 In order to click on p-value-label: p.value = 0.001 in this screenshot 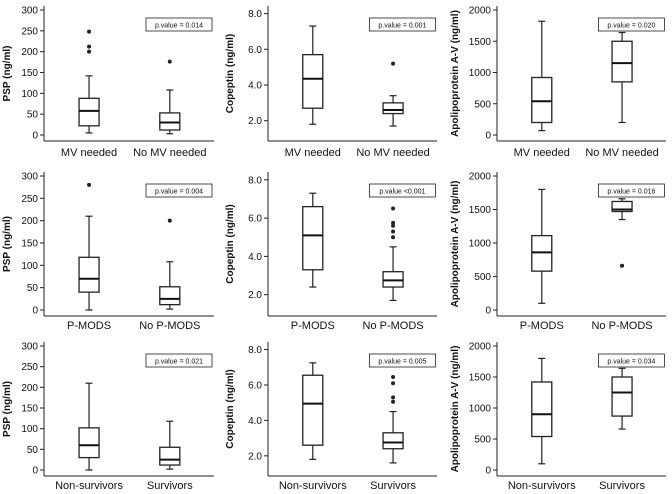, I will do `click(402, 26)`.